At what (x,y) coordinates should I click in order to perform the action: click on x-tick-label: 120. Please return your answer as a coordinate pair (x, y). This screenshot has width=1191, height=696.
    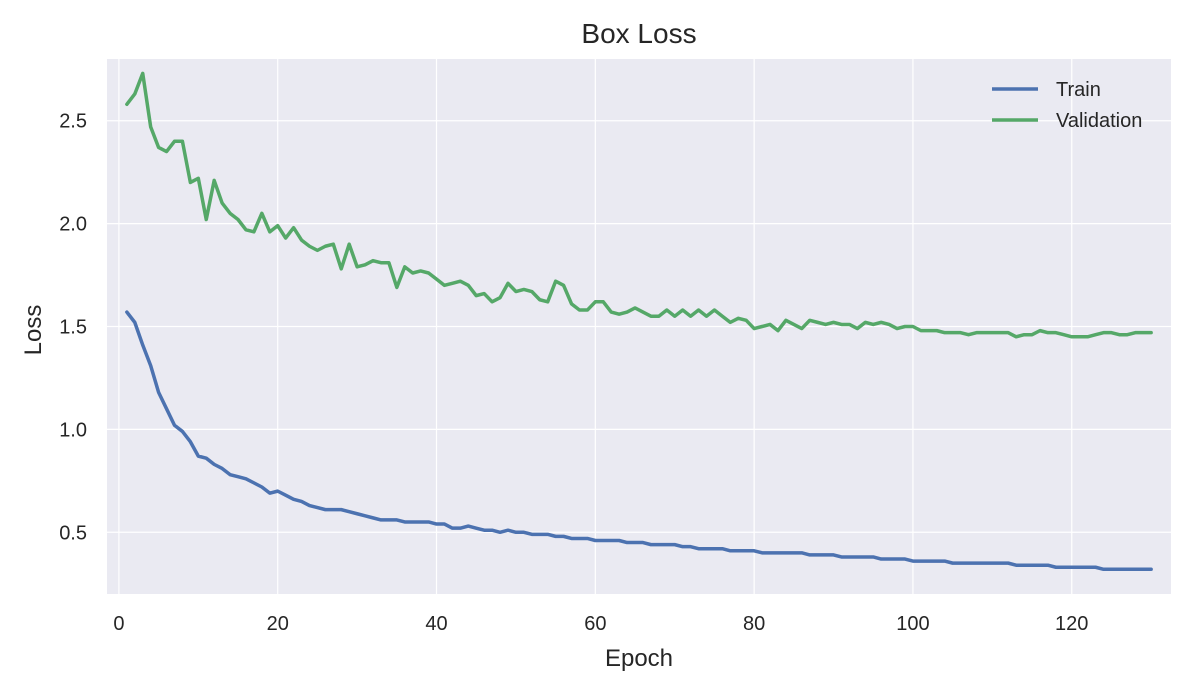
    Looking at the image, I should click on (1071, 624).